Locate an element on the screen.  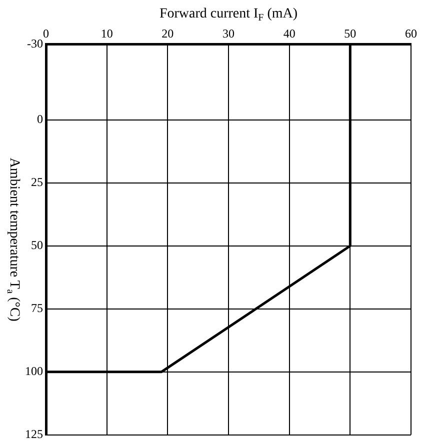
x-tick-label: 40 is located at coordinates (289, 33).